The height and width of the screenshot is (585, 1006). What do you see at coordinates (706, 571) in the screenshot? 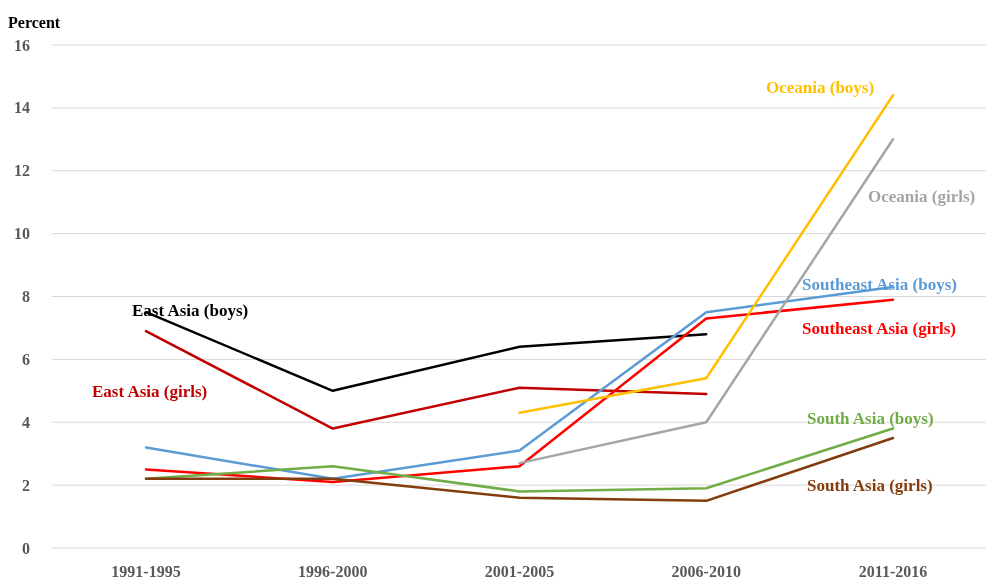
I see `x-tick-label: 2006-2010` at bounding box center [706, 571].